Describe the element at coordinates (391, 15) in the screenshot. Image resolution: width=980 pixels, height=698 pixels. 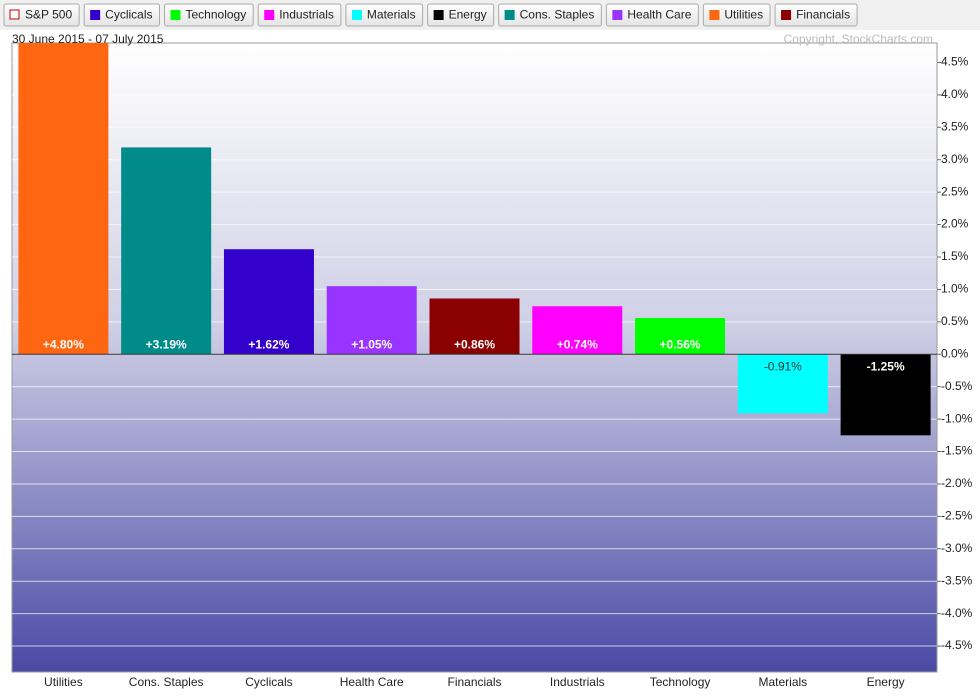
I see `legend-label: Materials` at that location.